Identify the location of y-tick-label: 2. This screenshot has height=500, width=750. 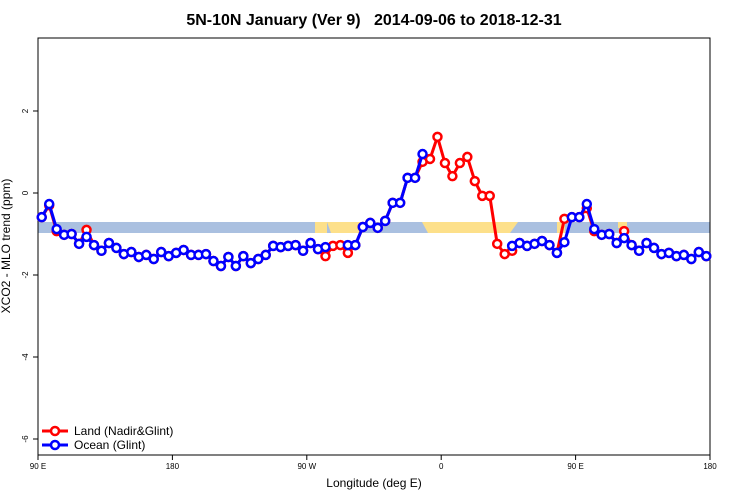
(25, 110).